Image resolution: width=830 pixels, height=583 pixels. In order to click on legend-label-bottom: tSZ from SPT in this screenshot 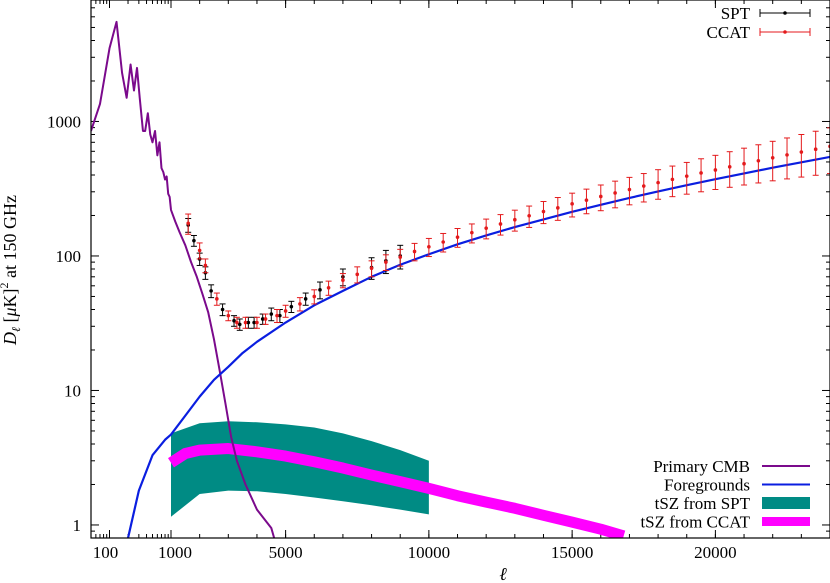, I will do `click(703, 503)`.